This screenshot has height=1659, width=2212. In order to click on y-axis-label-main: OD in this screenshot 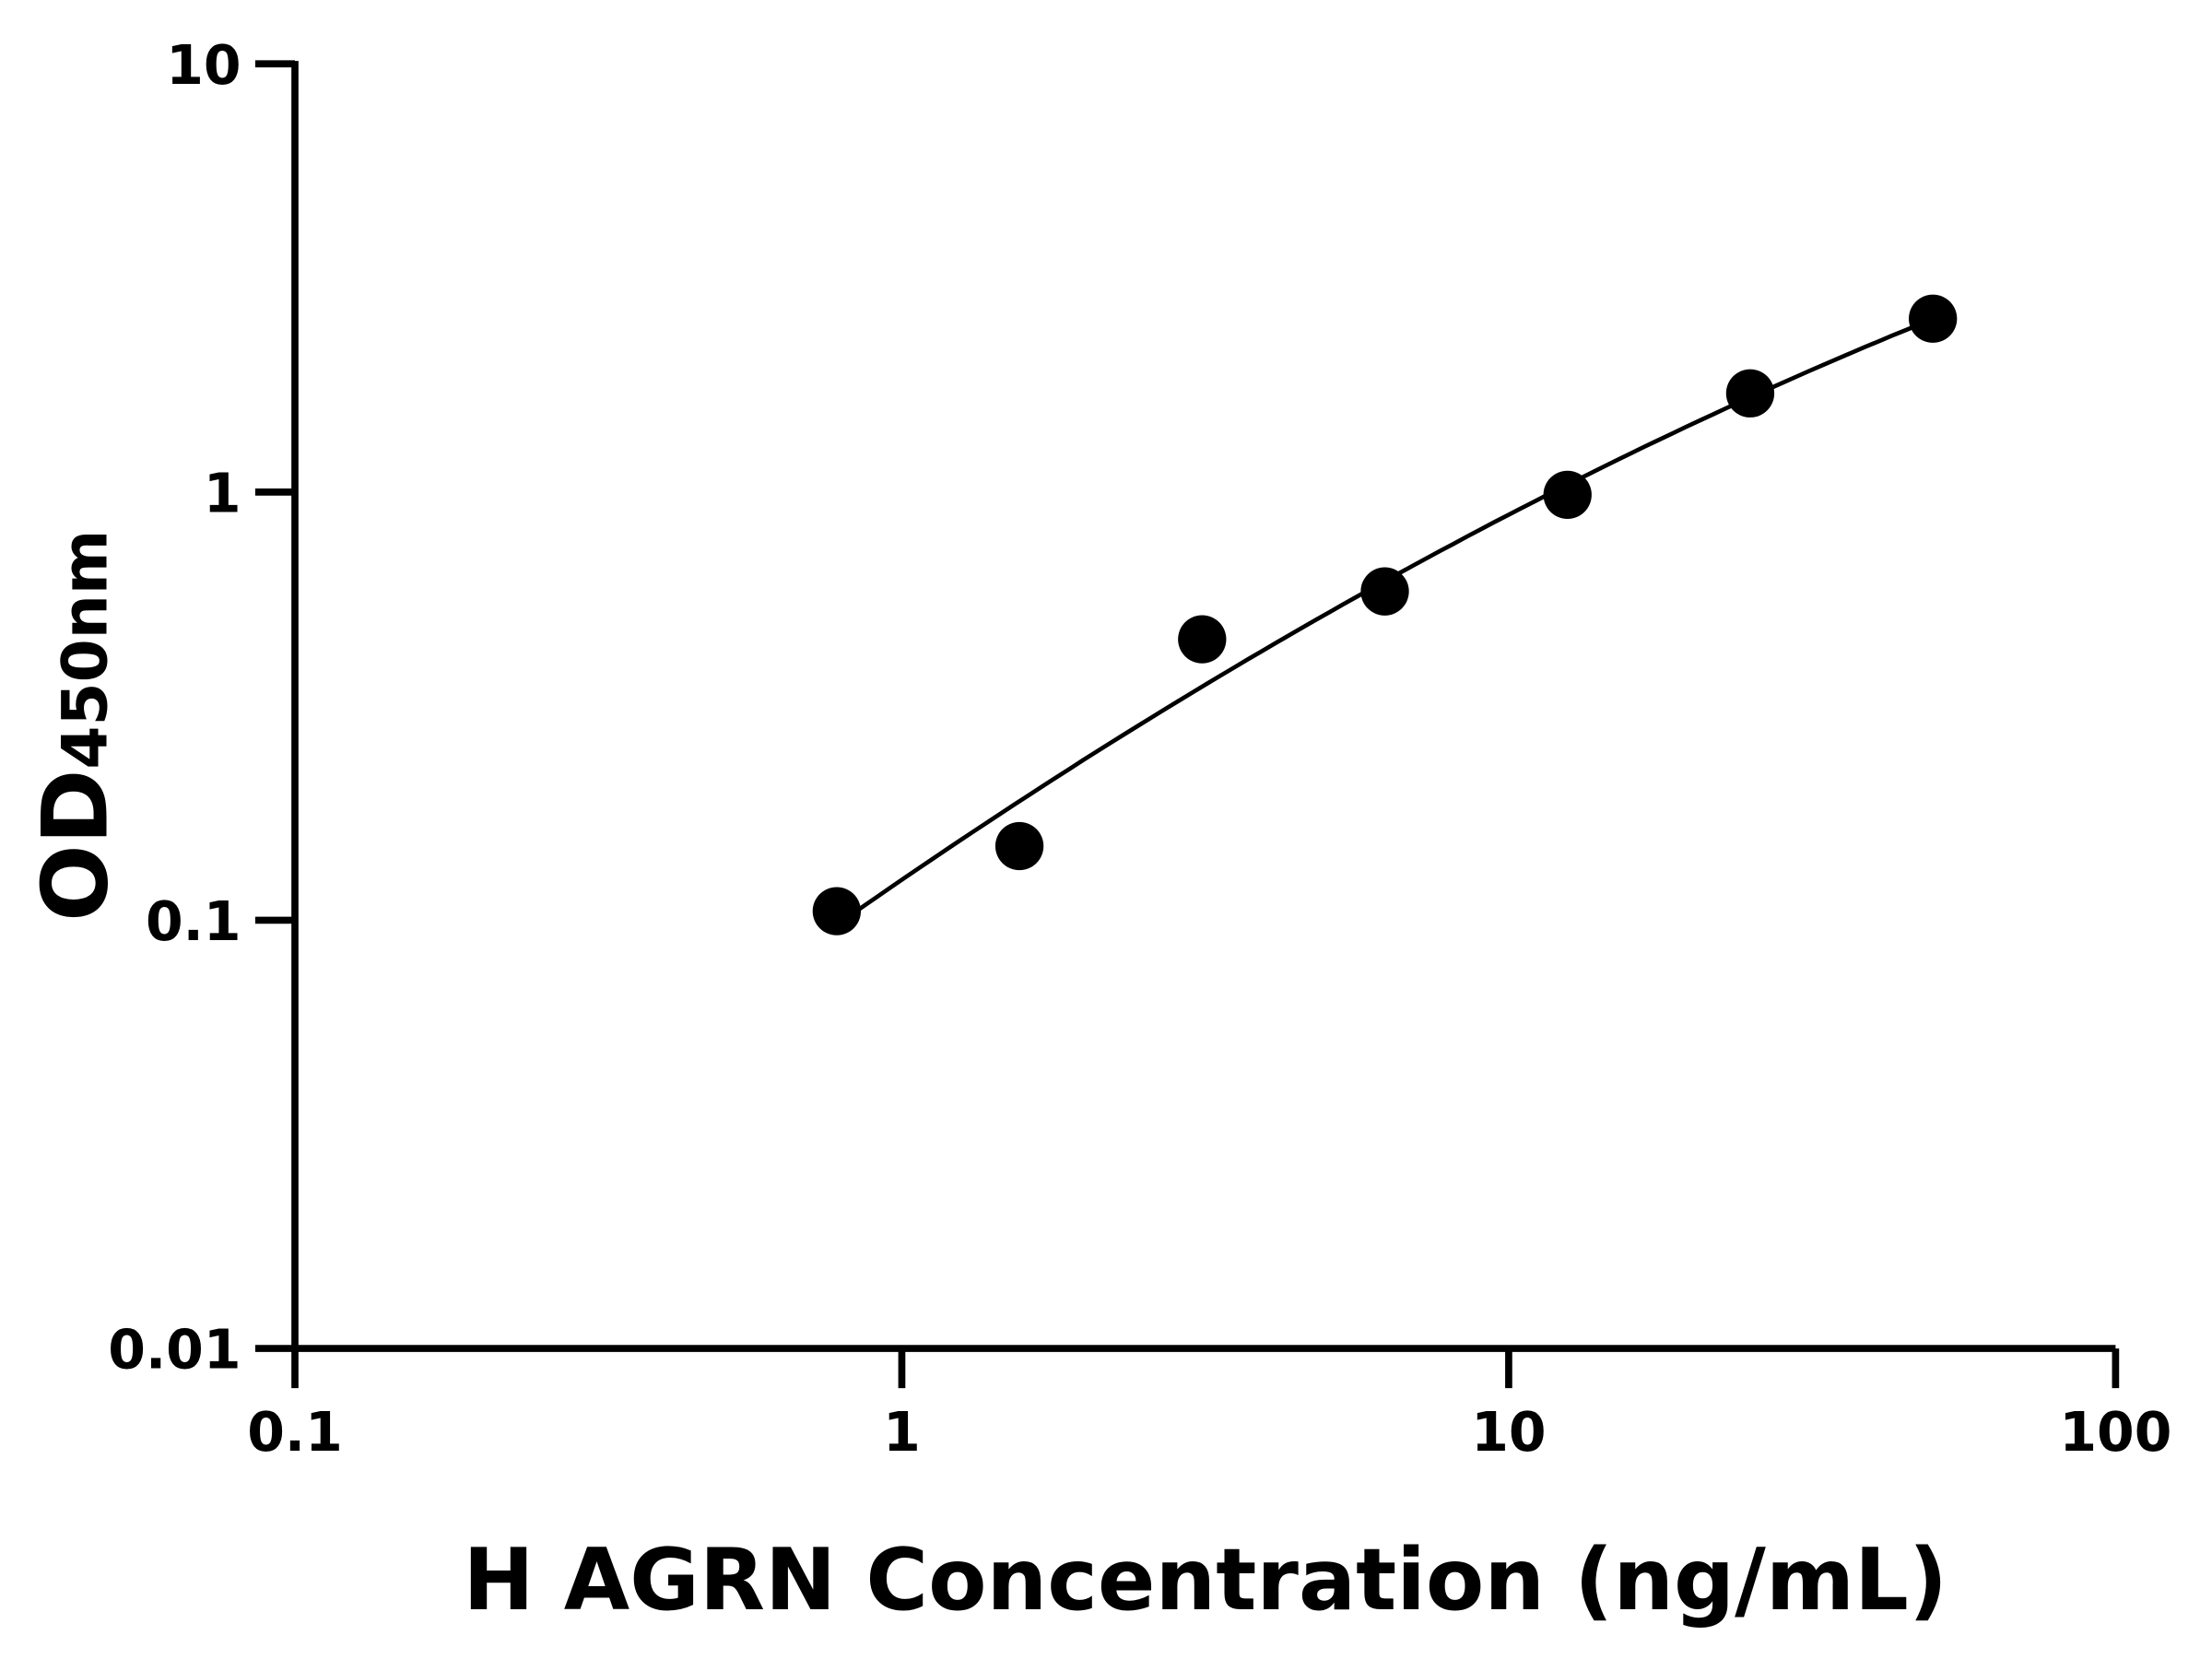, I will do `click(75, 846)`.